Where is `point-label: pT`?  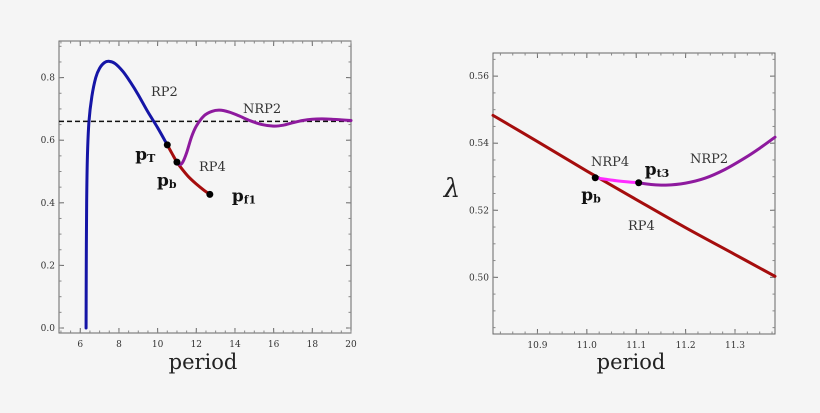 point-label: pT is located at coordinates (145, 155).